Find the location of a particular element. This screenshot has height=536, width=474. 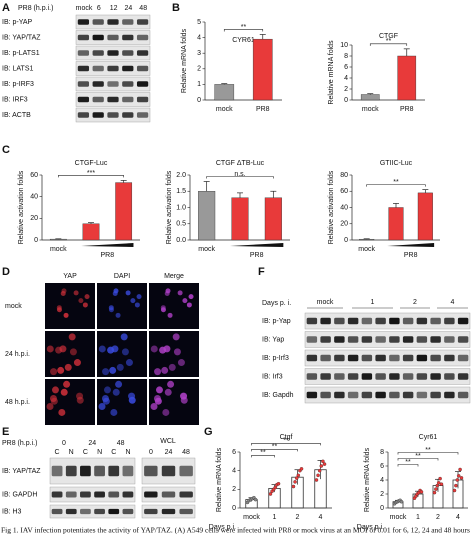

row-label: IB: p-LATS1 is located at coordinates (21, 53).